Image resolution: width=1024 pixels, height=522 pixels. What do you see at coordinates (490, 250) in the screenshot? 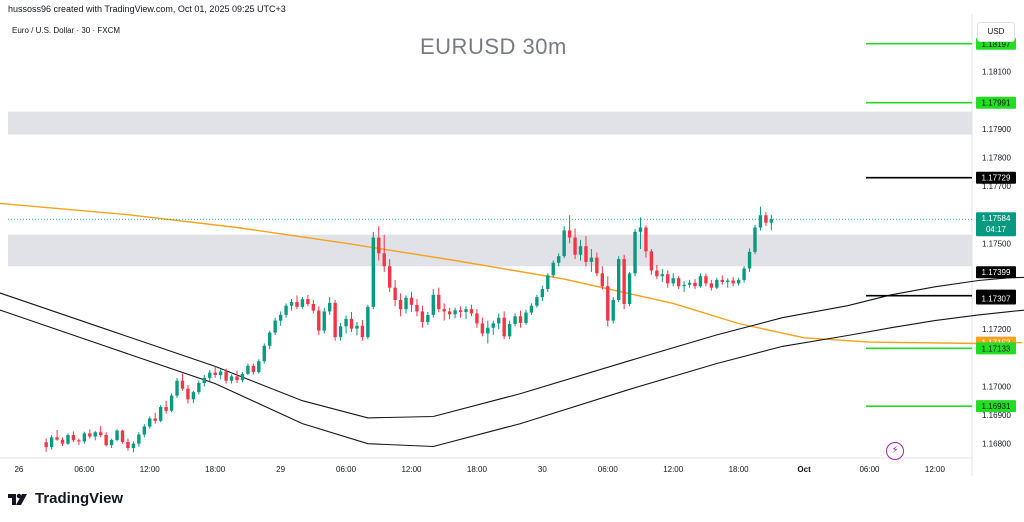
I see `zone-rect` at bounding box center [490, 250].